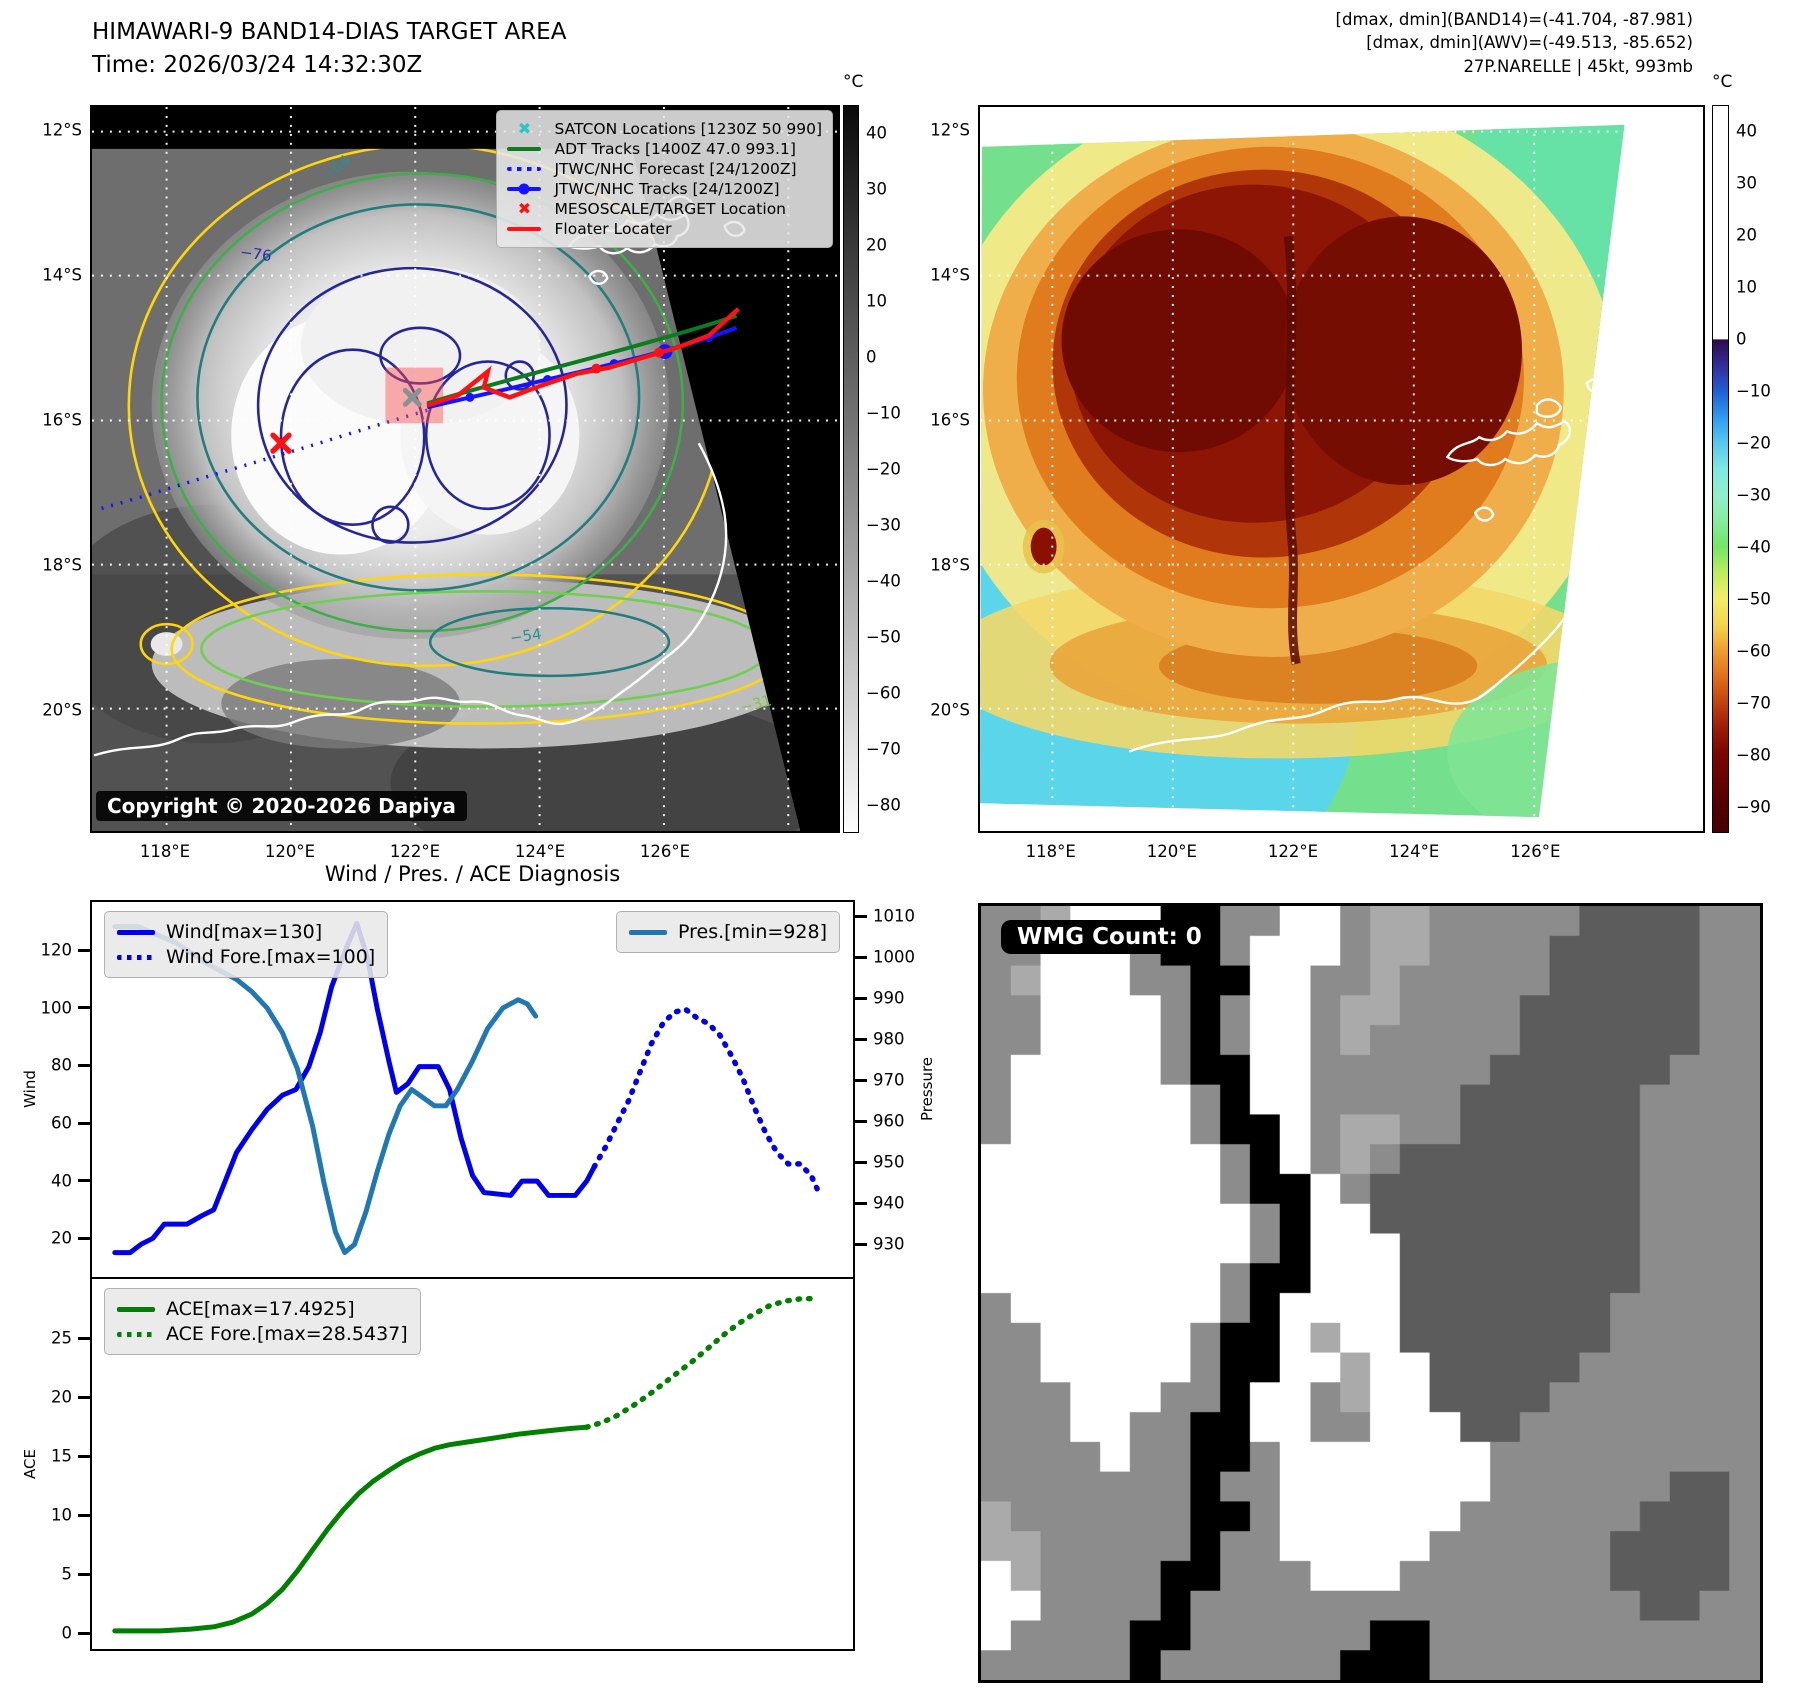  I want to click on wmg-count-badge: WMG Count: 0, so click(1109, 937).